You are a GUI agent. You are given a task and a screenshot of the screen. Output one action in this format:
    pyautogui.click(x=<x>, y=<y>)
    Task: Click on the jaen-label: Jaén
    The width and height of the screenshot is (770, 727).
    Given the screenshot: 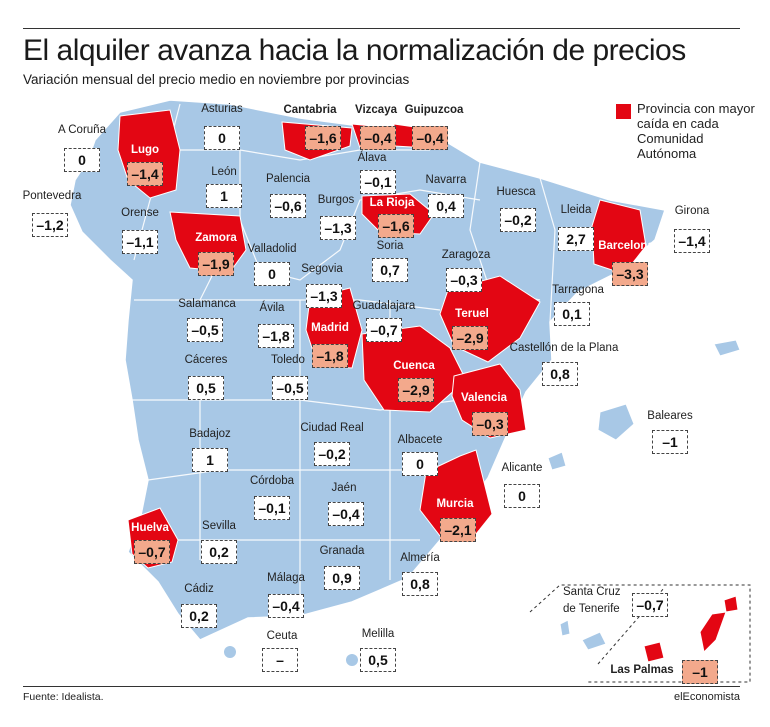 What is the action you would take?
    pyautogui.click(x=344, y=488)
    